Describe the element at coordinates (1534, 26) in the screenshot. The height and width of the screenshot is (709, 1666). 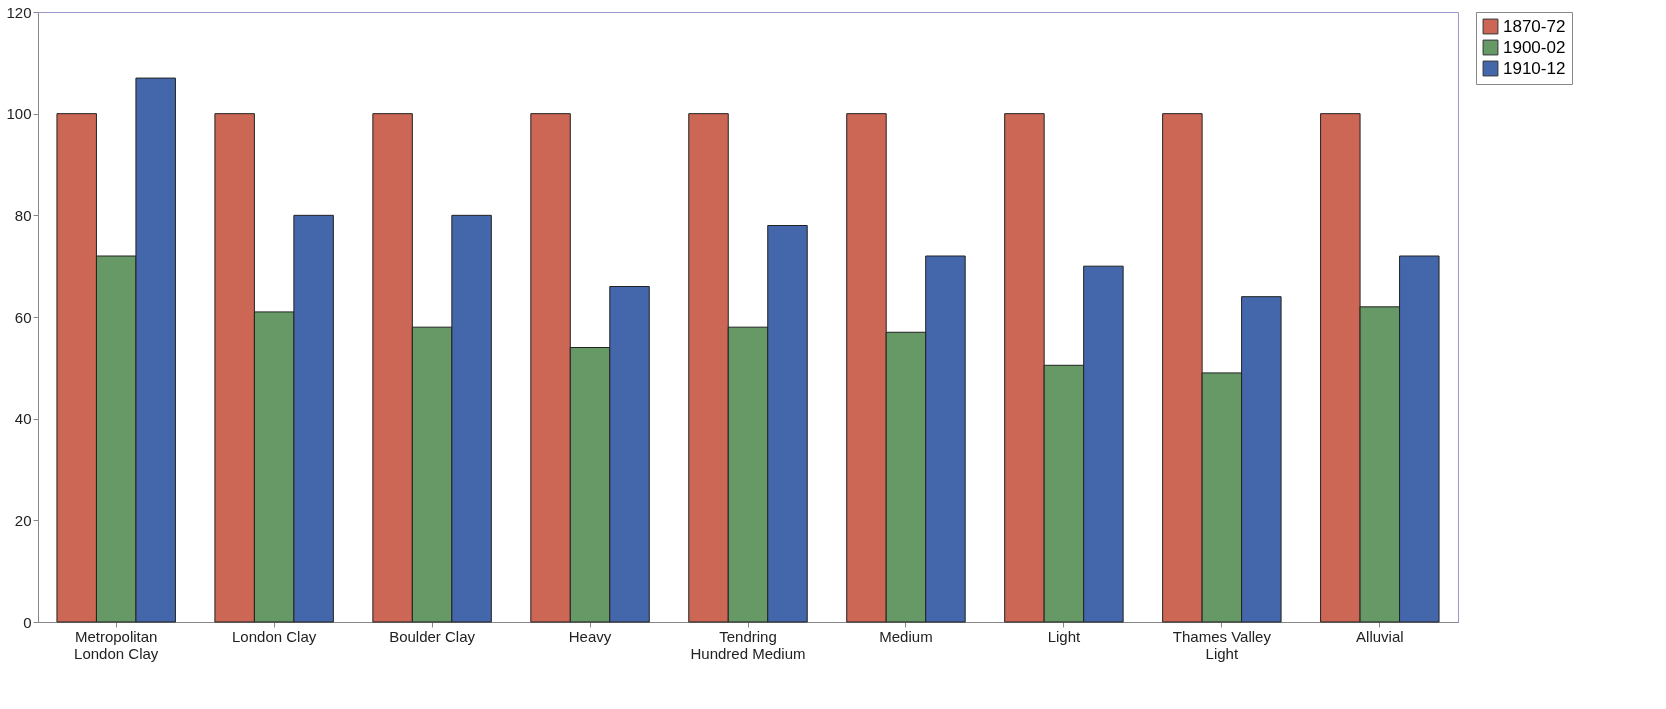
I see `legend-label: 1870-72` at that location.